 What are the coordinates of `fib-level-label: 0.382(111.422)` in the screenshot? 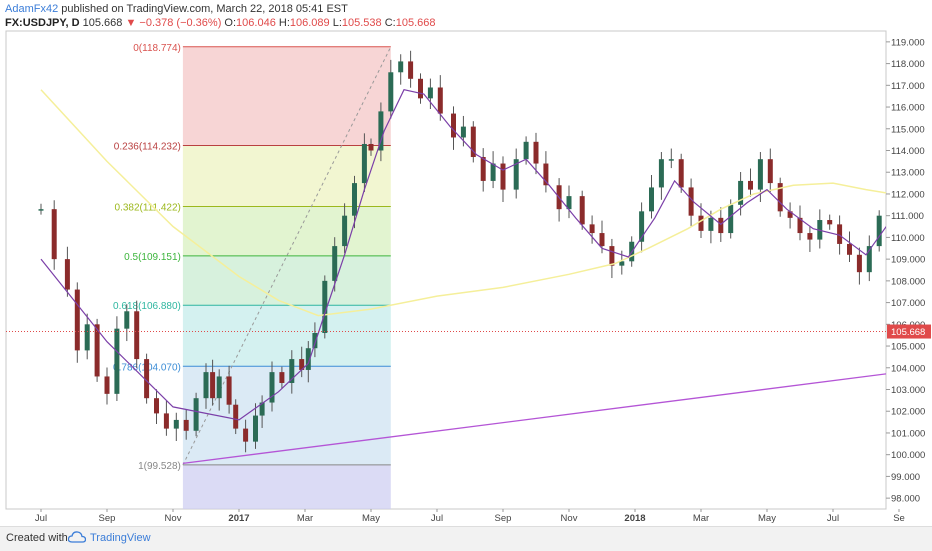 It's located at (148, 208).